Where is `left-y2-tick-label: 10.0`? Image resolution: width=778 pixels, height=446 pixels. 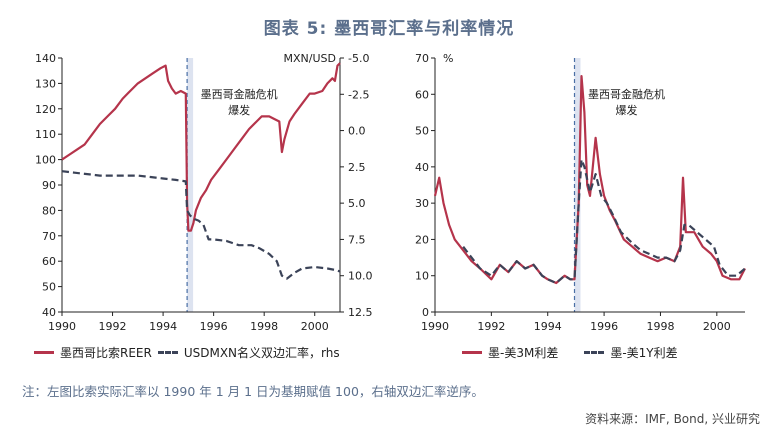
left-y2-tick-label: 10.0 is located at coordinates (360, 276).